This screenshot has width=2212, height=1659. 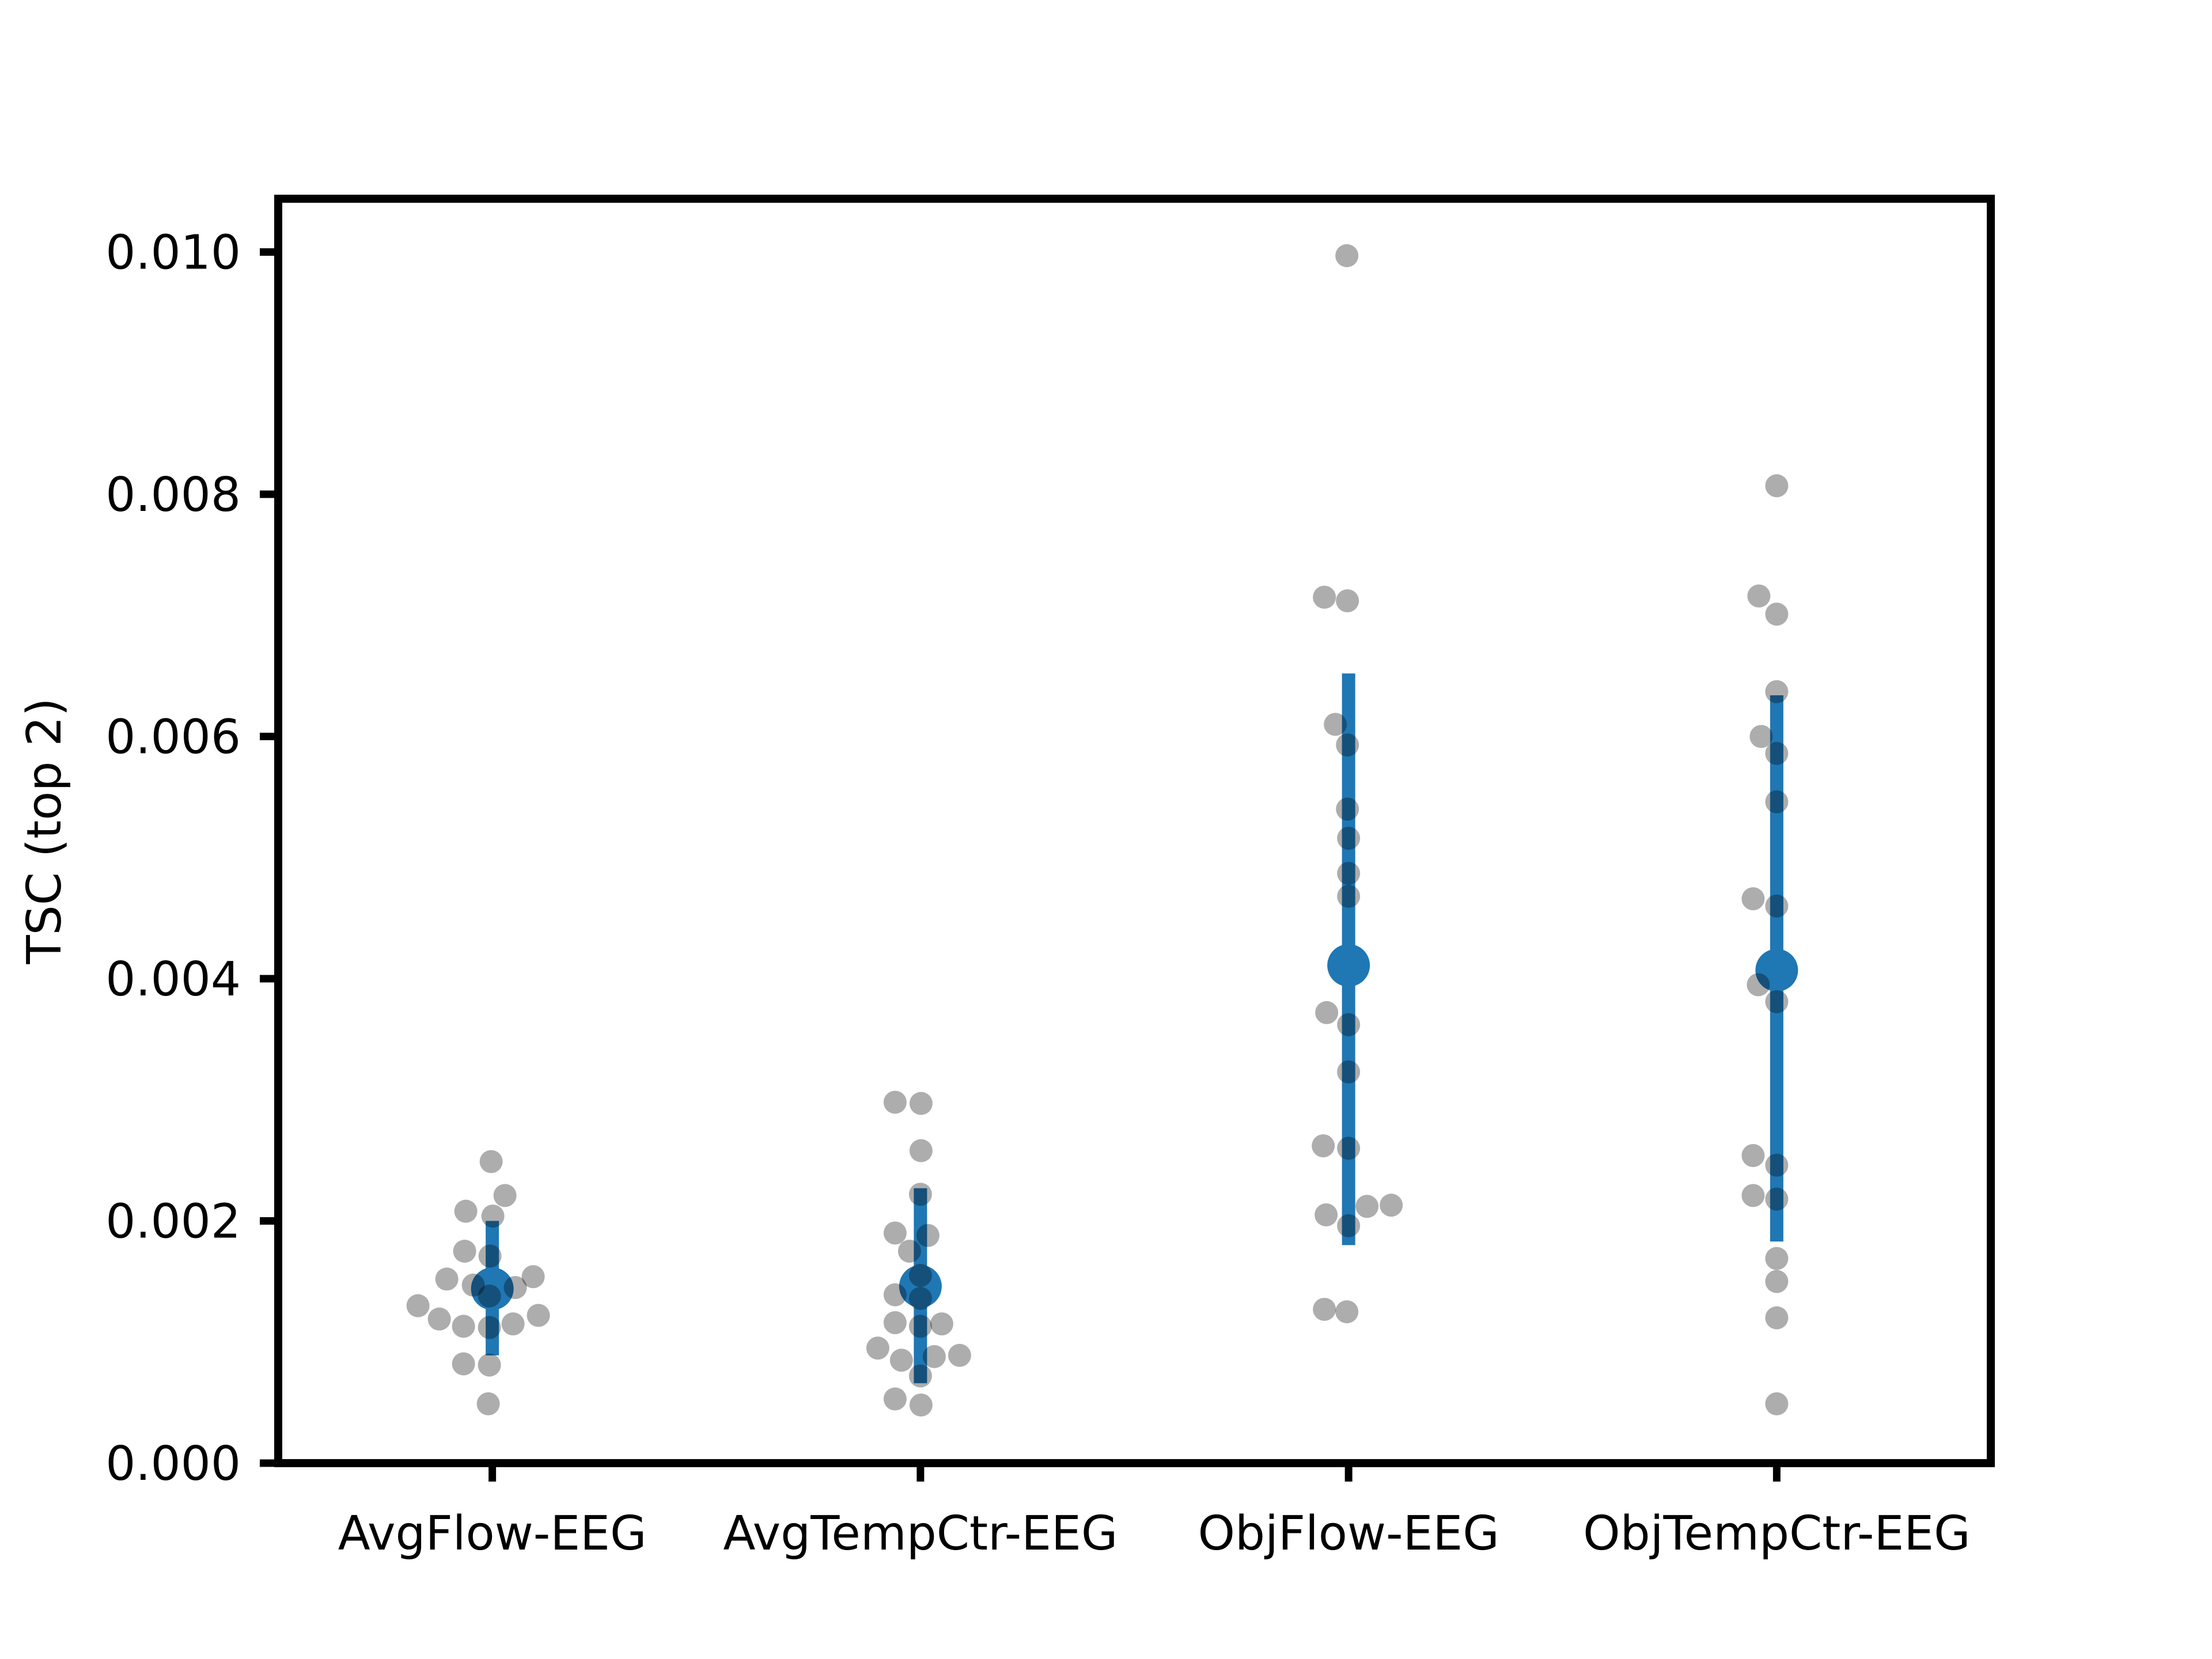 What do you see at coordinates (44, 831) in the screenshot?
I see `y-axis-label: TSC (top 2)` at bounding box center [44, 831].